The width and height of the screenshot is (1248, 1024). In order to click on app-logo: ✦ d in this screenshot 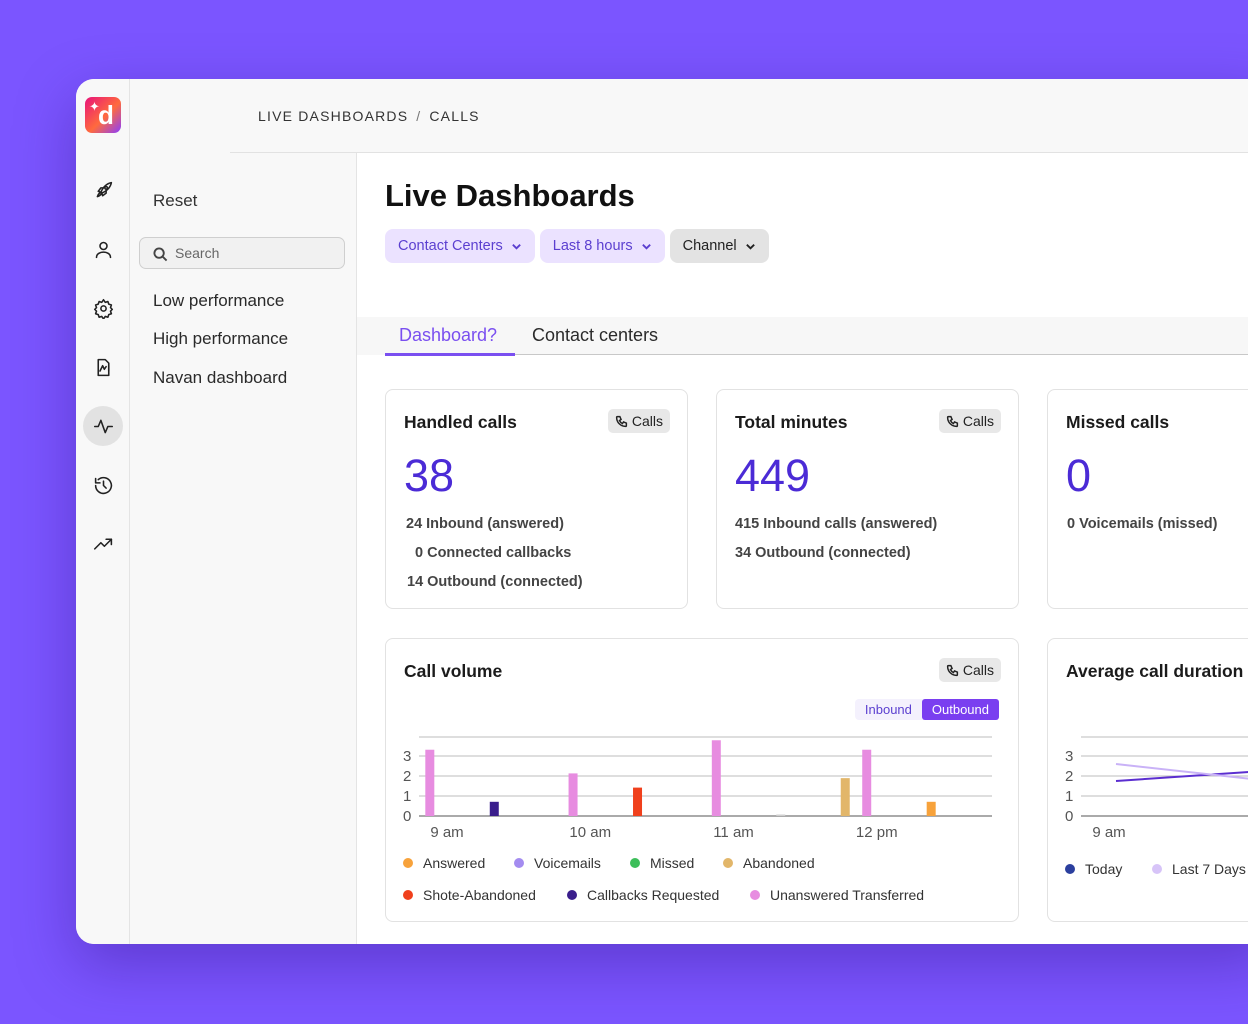, I will do `click(103, 115)`.